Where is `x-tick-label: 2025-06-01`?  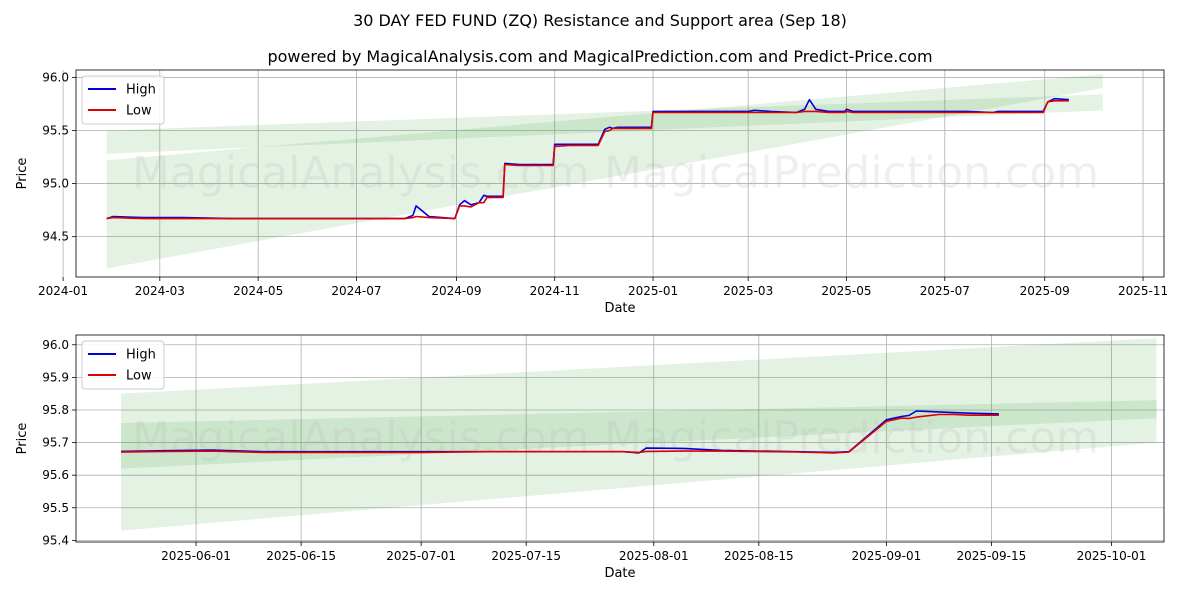
x-tick-label: 2025-06-01 is located at coordinates (196, 556).